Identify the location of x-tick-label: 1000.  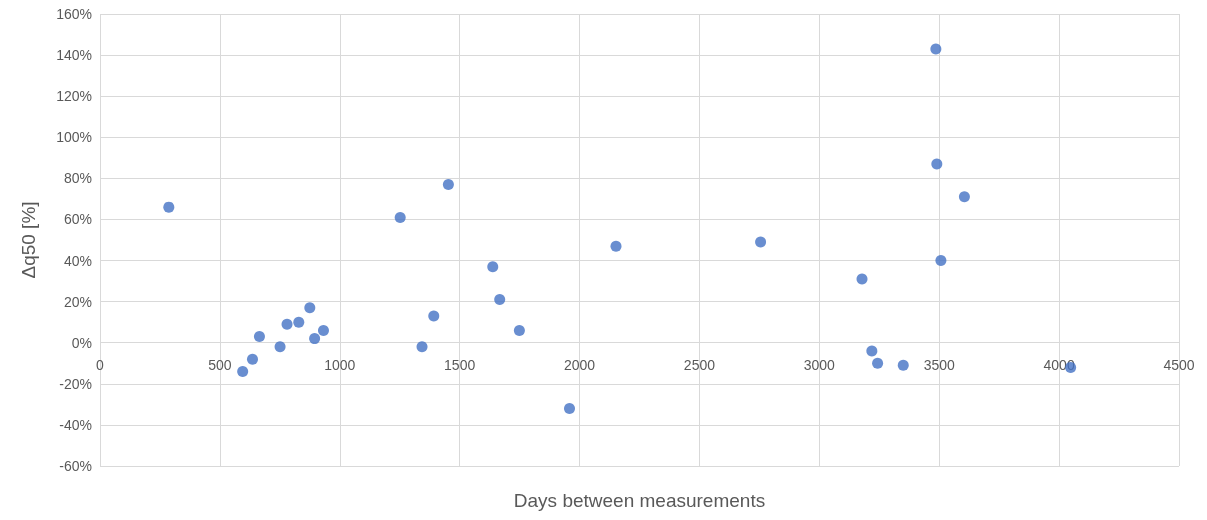
(340, 365).